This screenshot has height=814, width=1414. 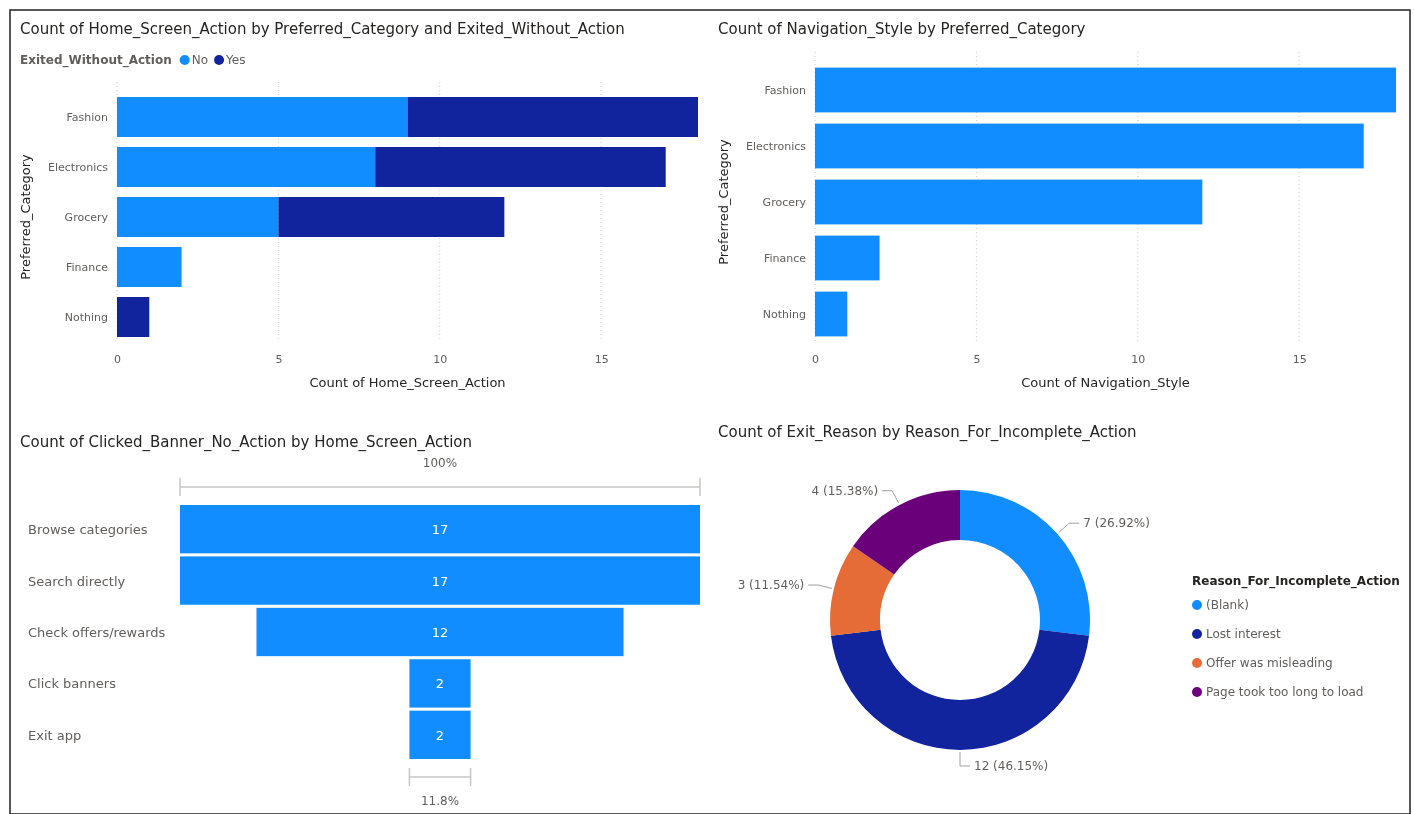 I want to click on text: 11.8%, so click(x=440, y=801).